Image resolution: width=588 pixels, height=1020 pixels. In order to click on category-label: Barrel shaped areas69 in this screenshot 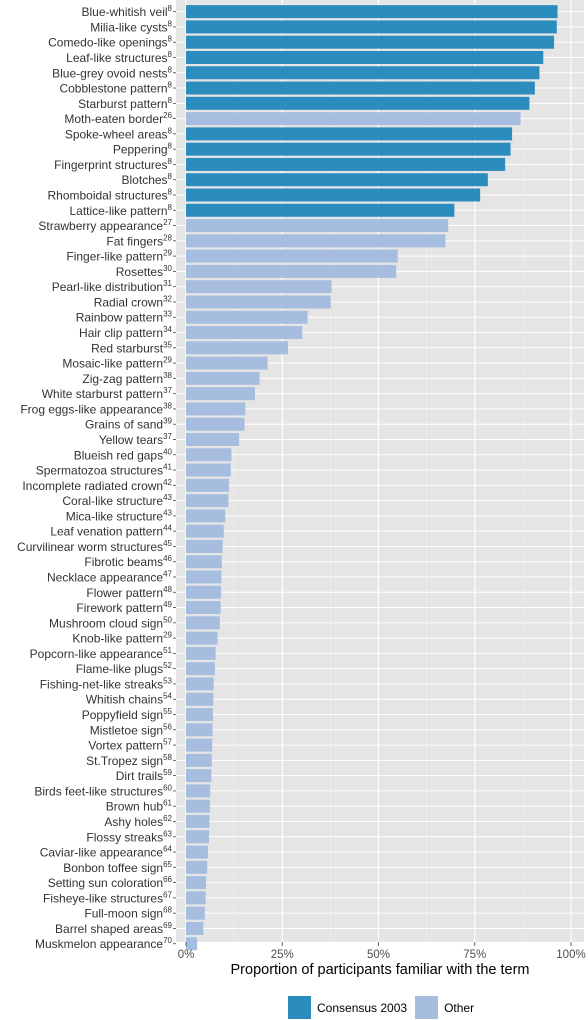, I will do `click(114, 928)`.